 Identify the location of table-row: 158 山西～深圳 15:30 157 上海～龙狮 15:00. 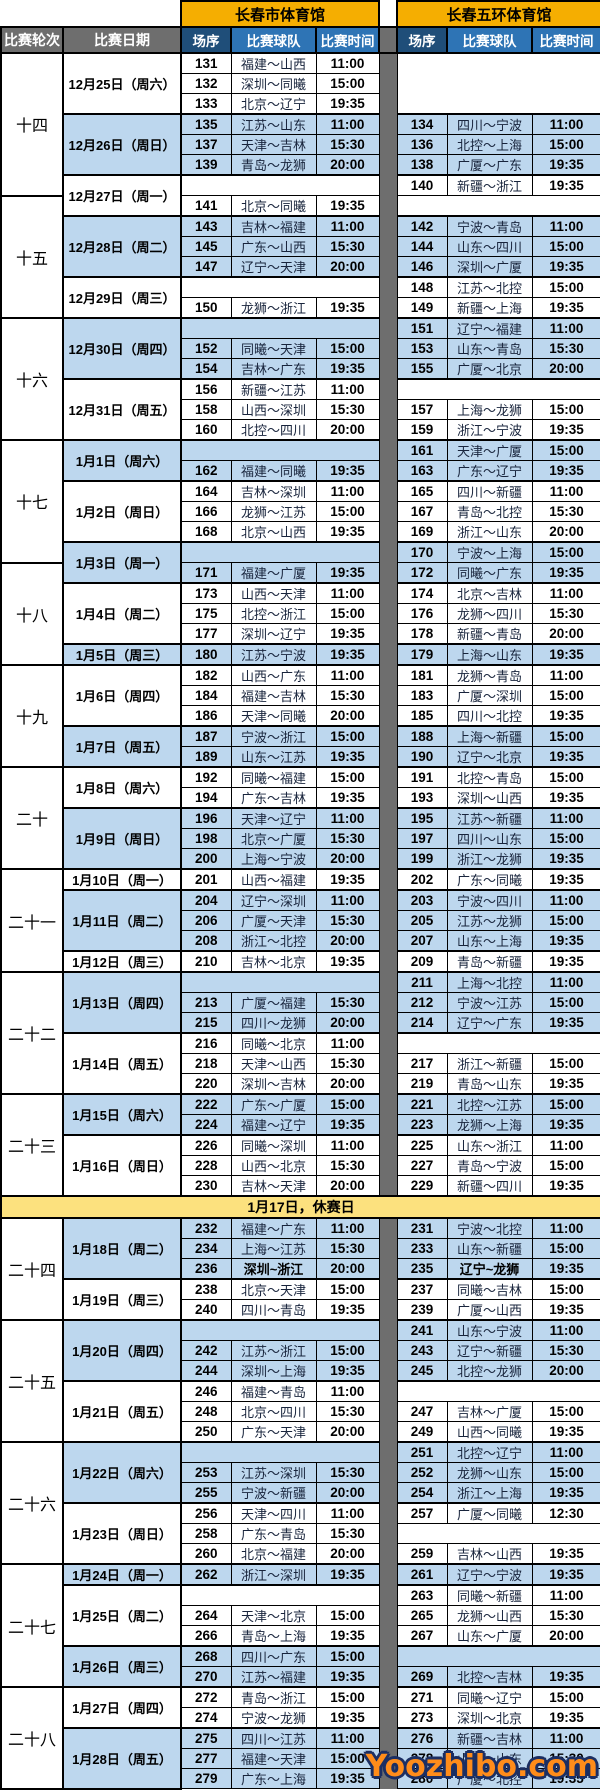
(300, 409).